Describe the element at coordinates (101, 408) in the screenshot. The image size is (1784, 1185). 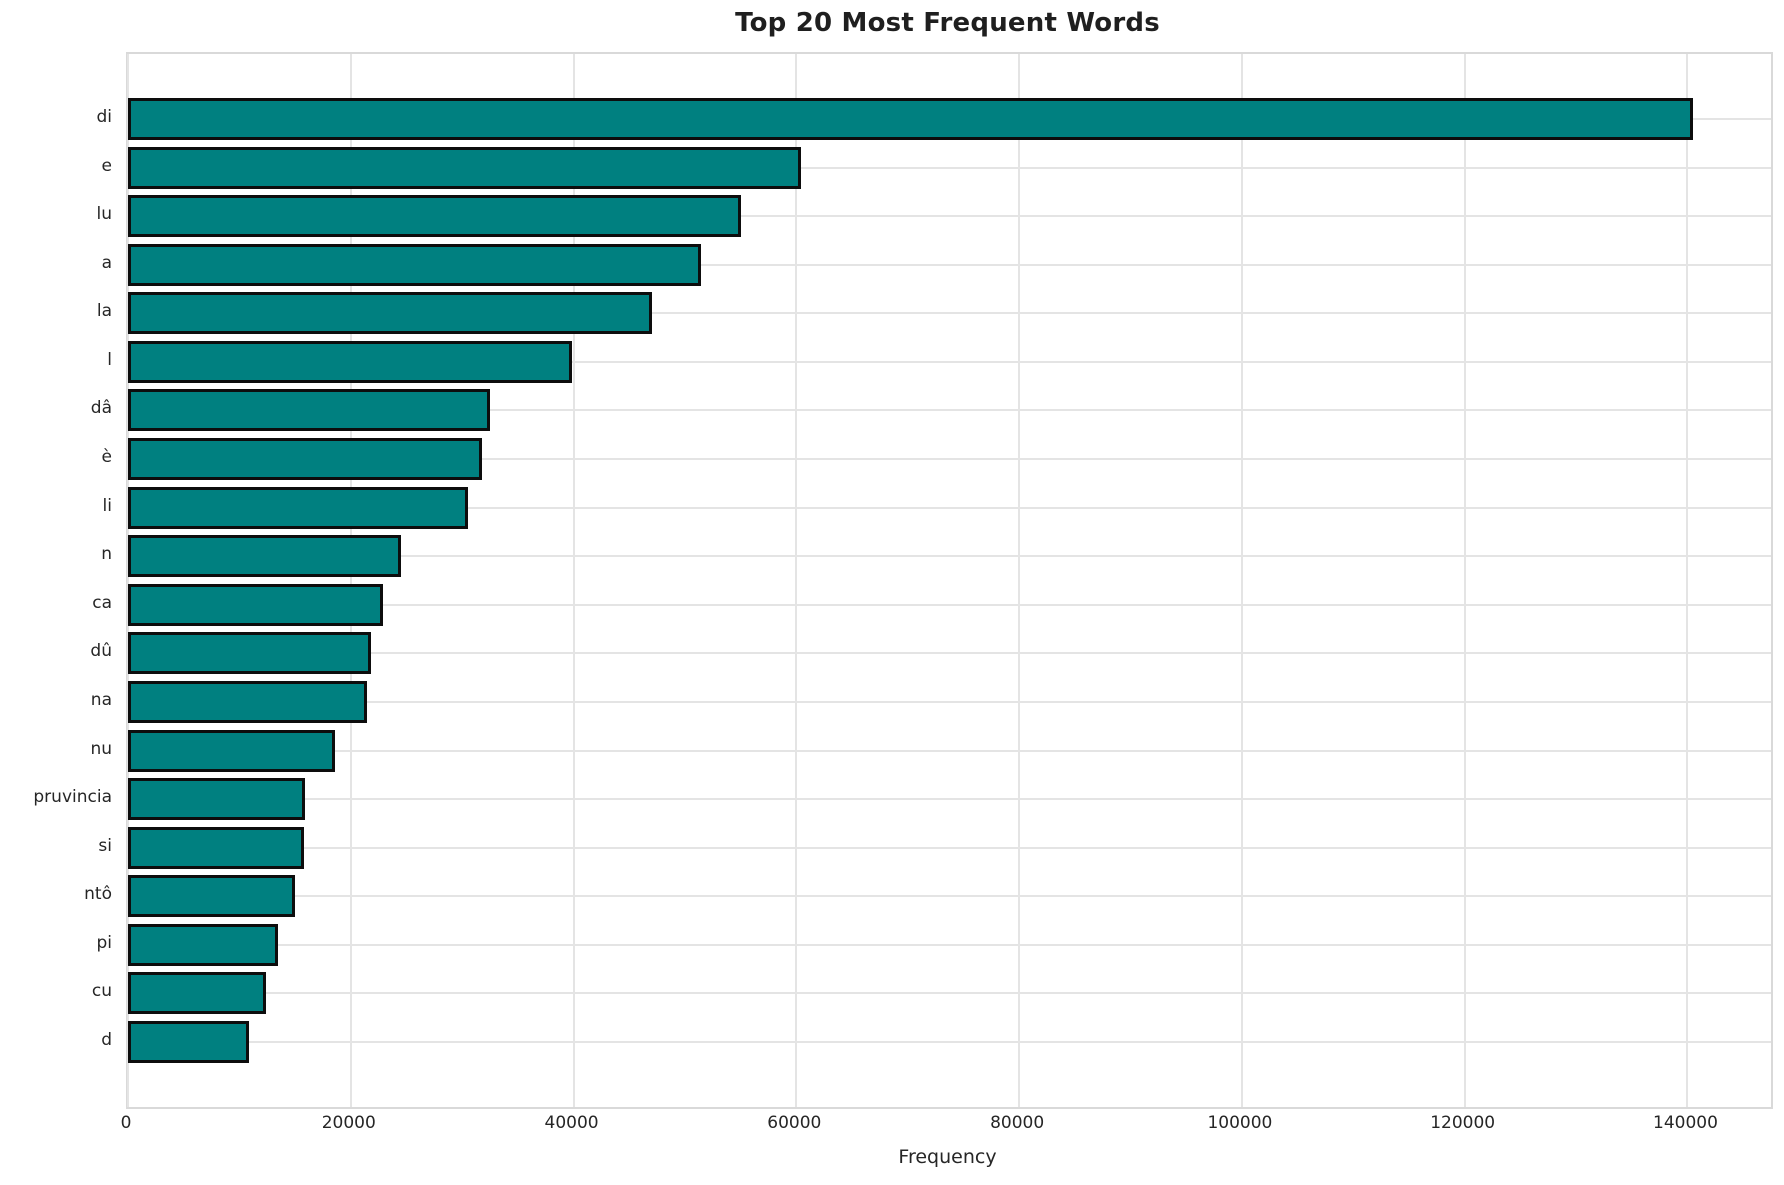
I see `y-tick-label-dâ: dâ` at that location.